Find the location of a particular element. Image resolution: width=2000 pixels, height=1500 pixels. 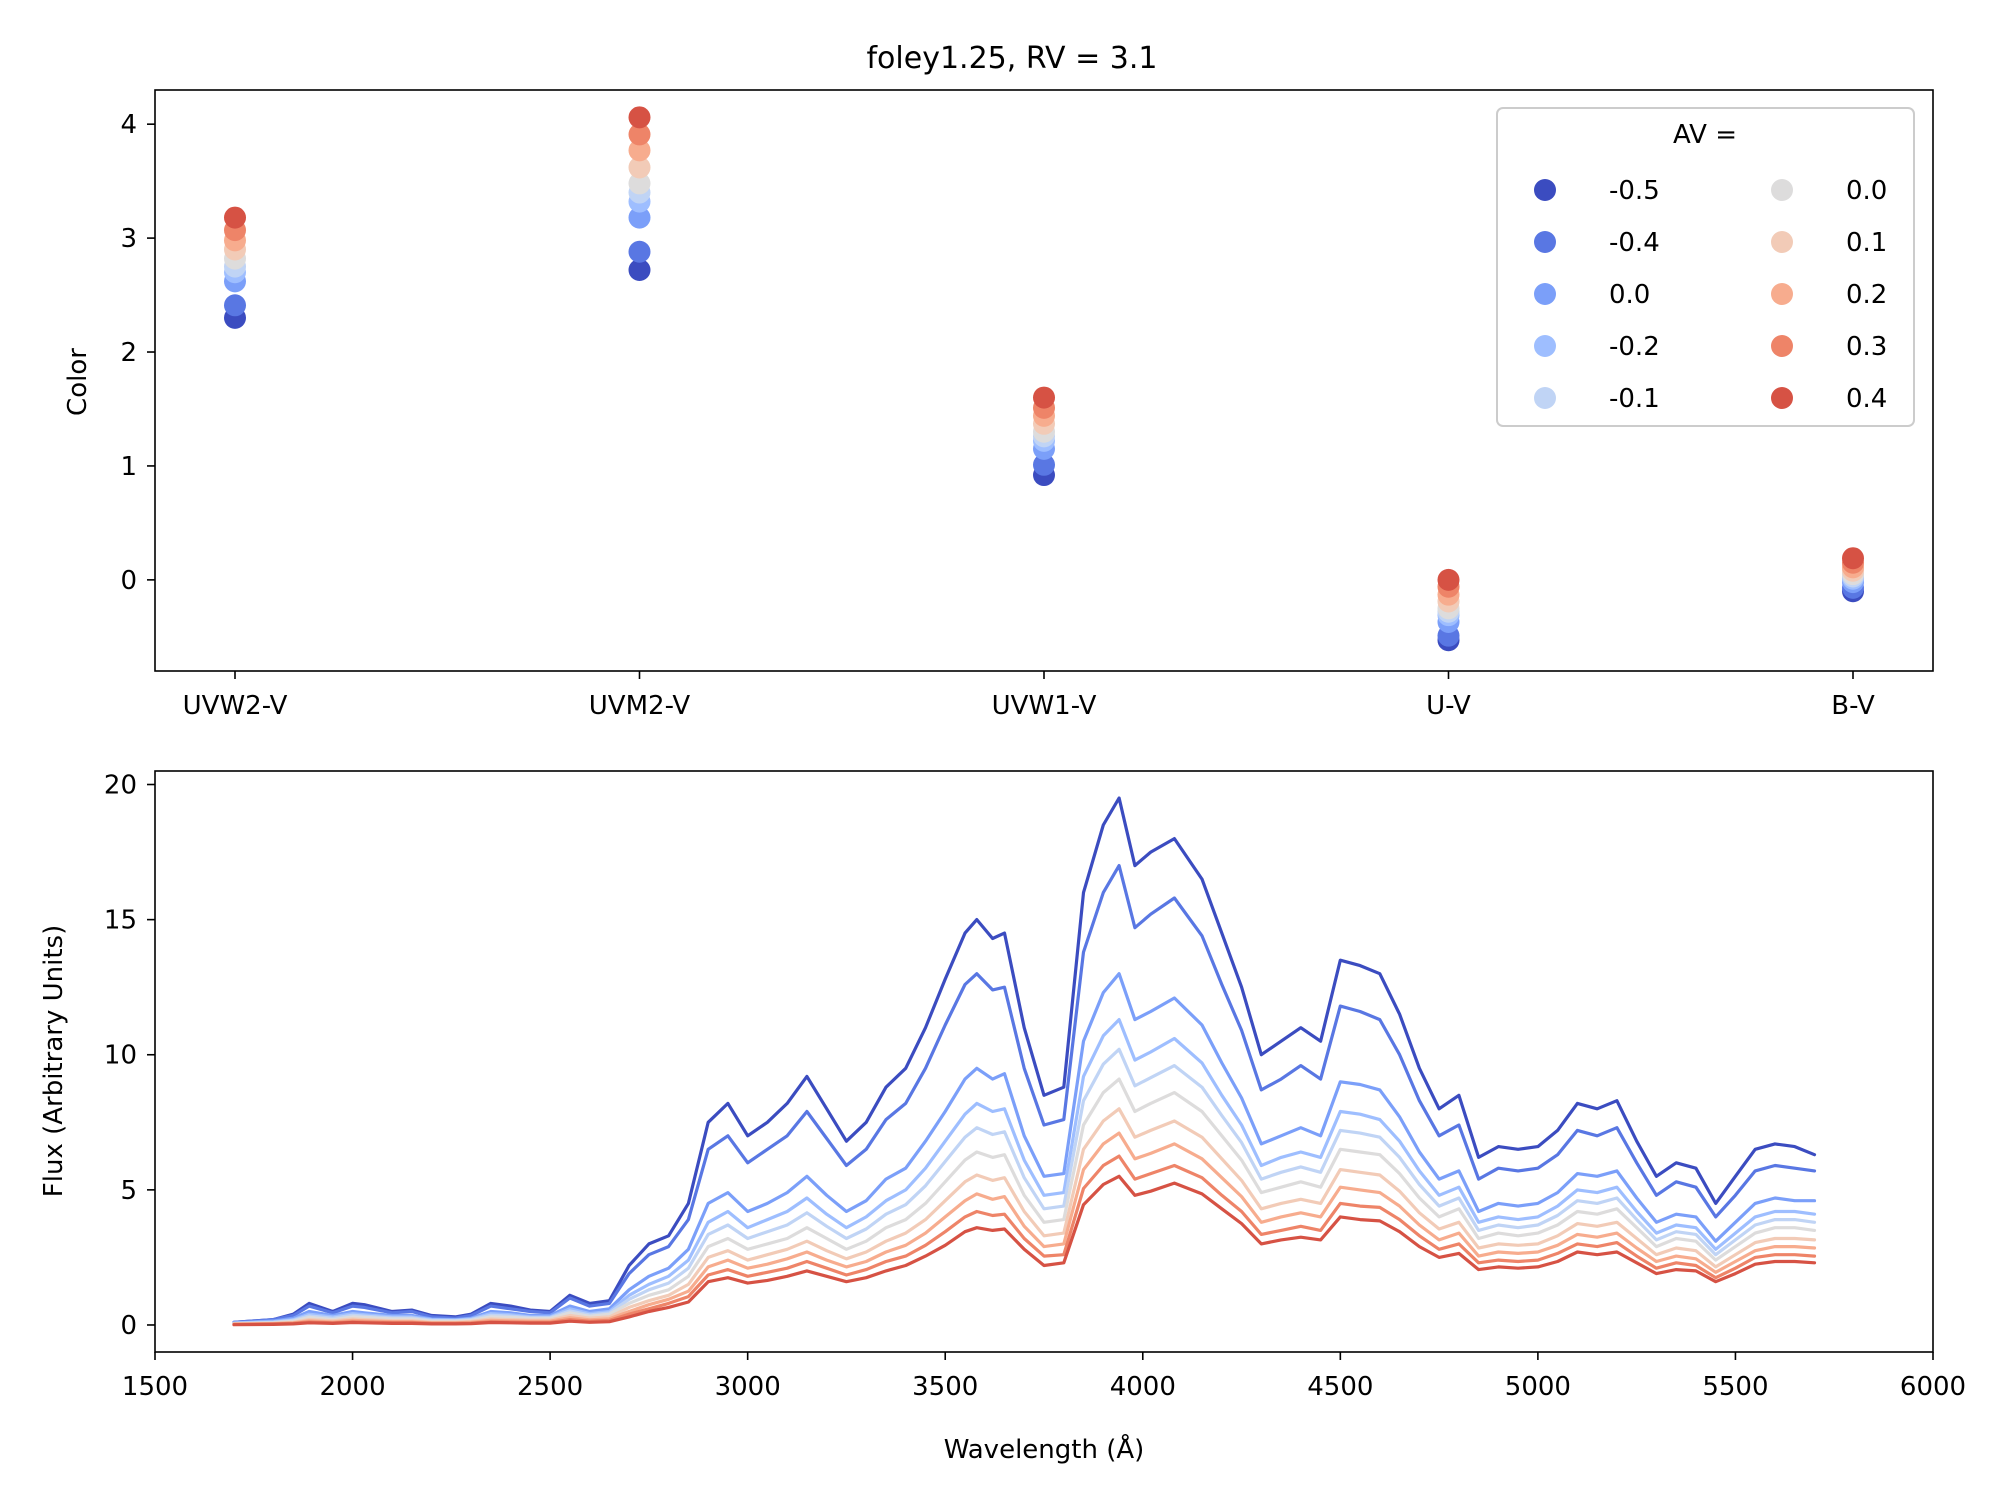

x-tick-label: 4500 is located at coordinates (1340, 1387).